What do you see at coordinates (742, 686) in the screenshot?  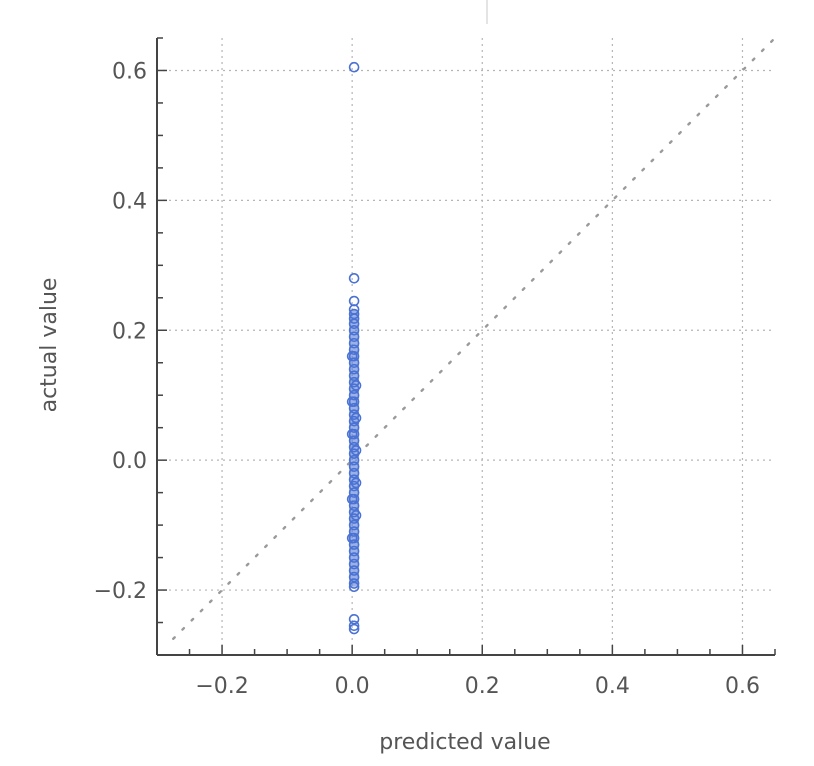 I see `x-tick-label: 0.6` at bounding box center [742, 686].